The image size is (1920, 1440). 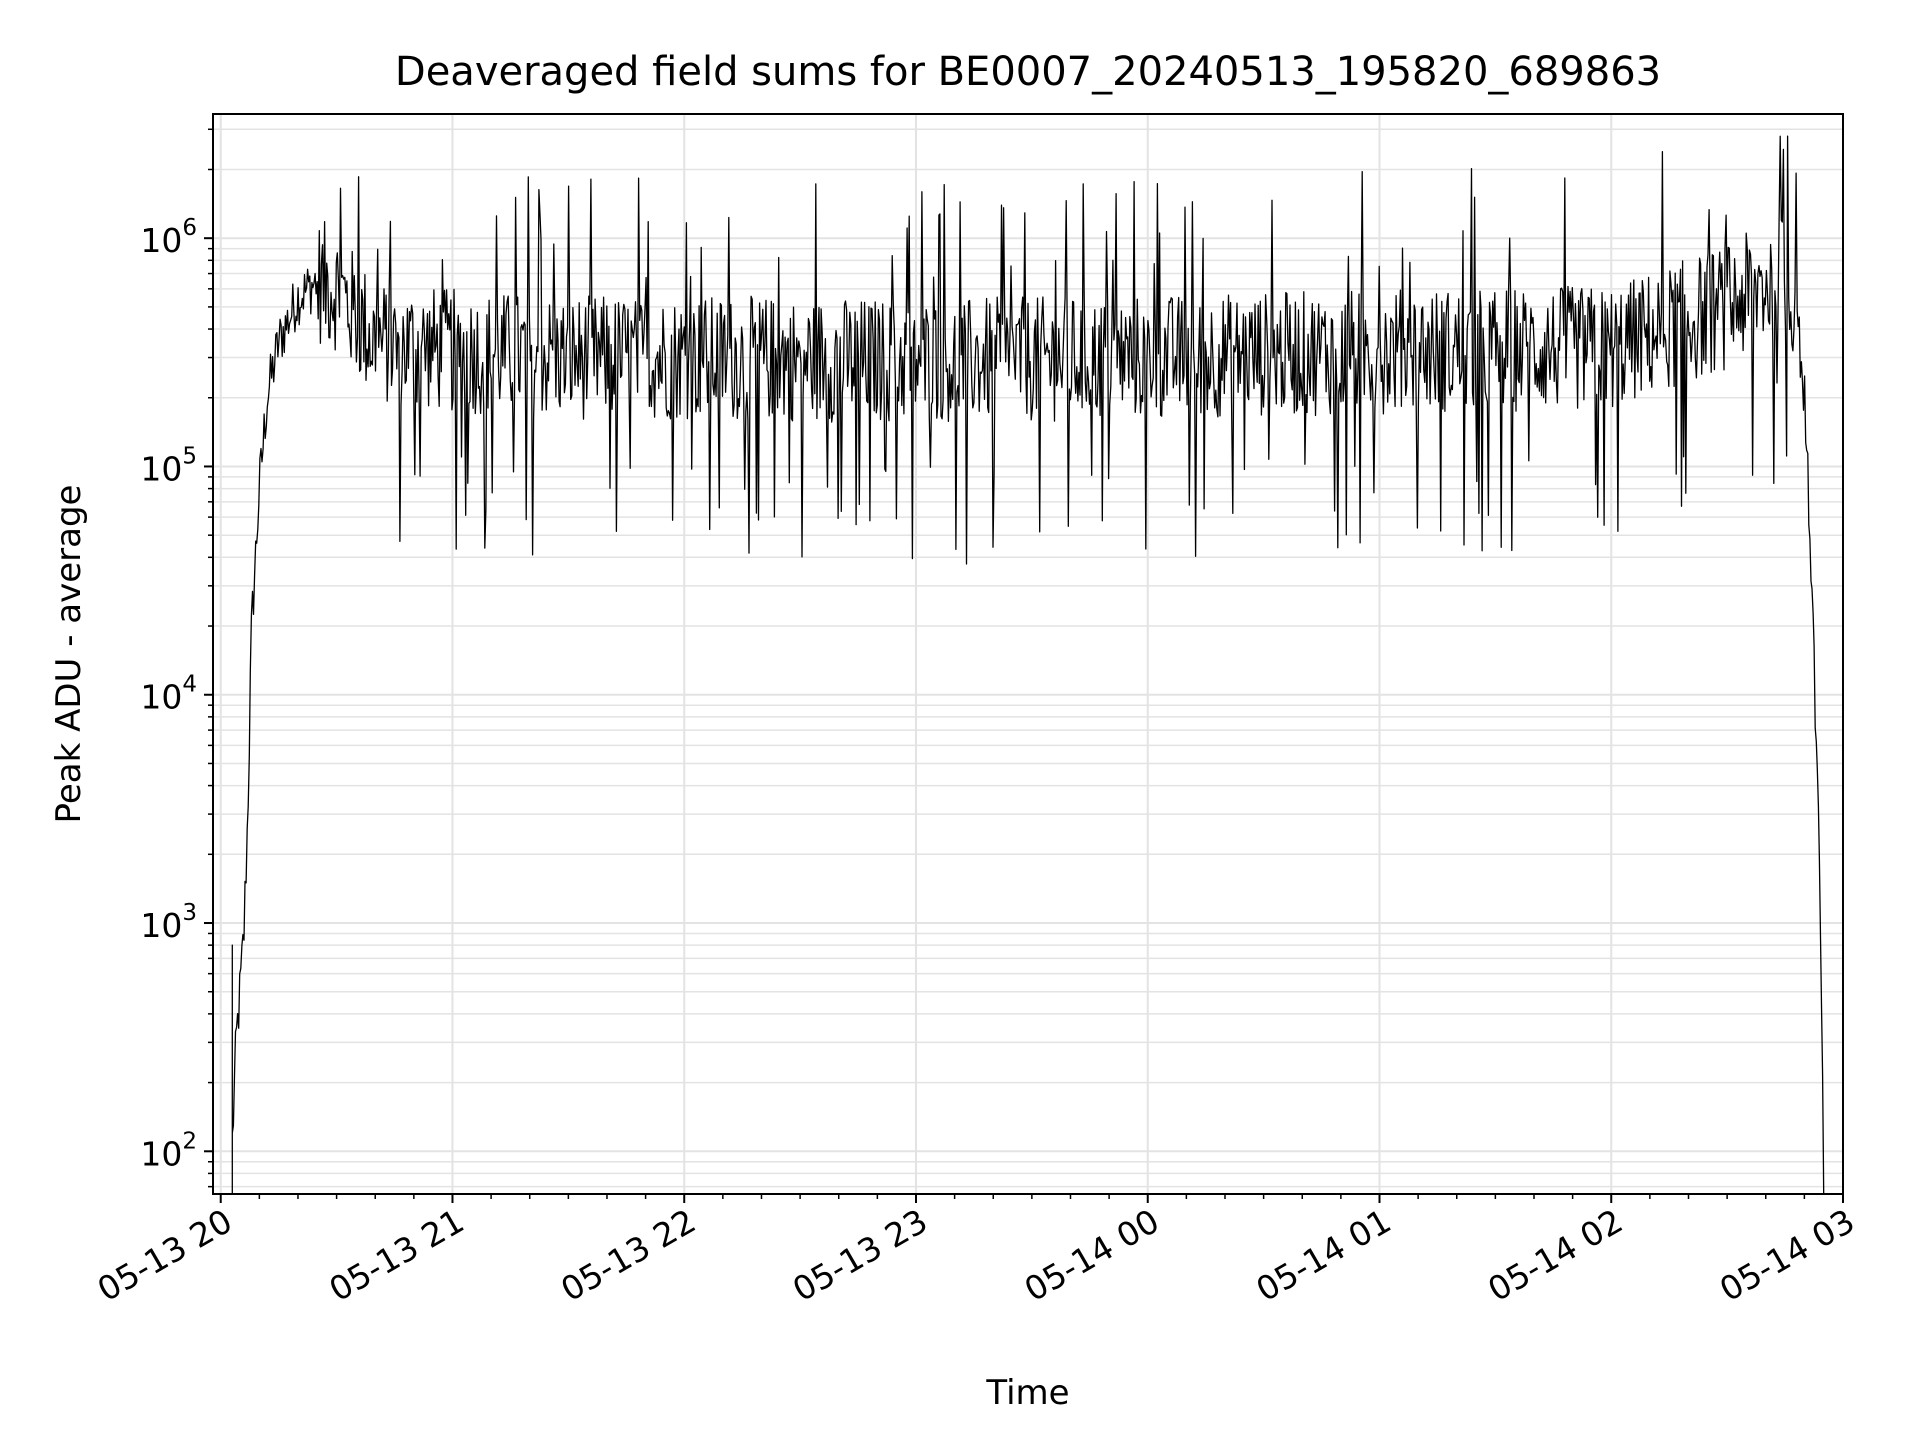 I want to click on y-axis-label: Peak ADU - average, so click(x=69, y=654).